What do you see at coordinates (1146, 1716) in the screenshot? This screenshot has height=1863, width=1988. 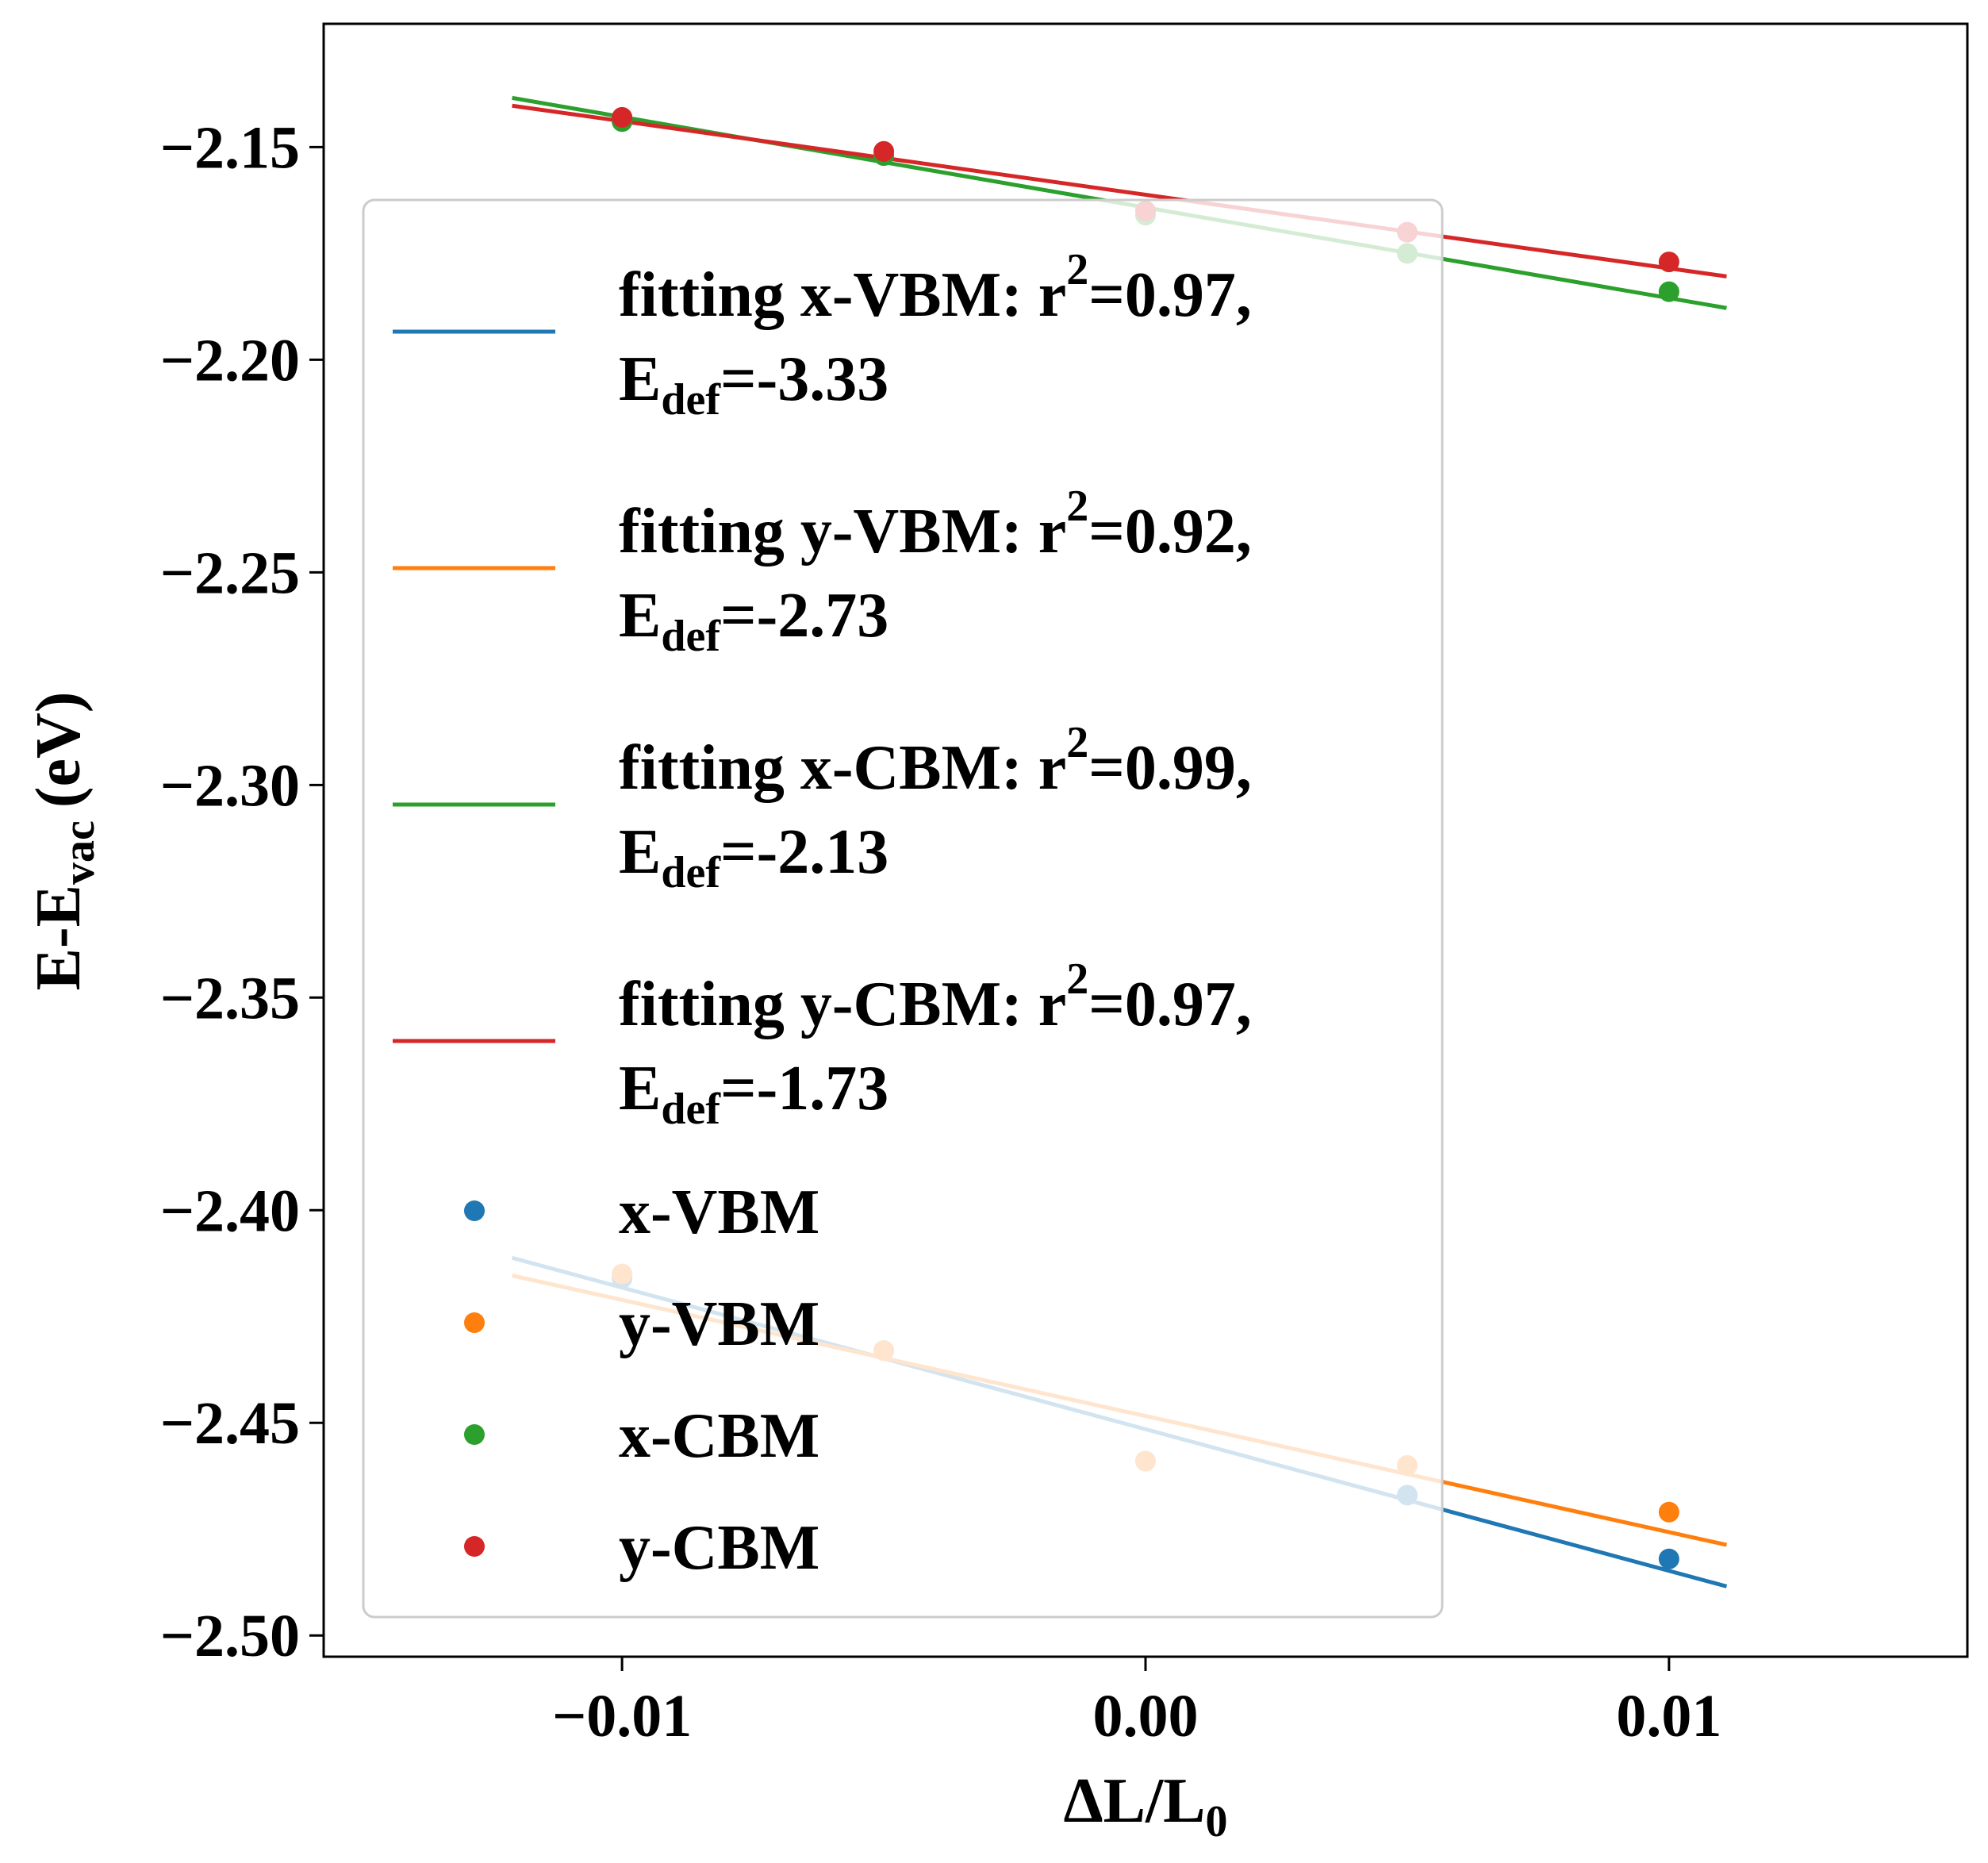 I see `x-tick-label: 0.00` at bounding box center [1146, 1716].